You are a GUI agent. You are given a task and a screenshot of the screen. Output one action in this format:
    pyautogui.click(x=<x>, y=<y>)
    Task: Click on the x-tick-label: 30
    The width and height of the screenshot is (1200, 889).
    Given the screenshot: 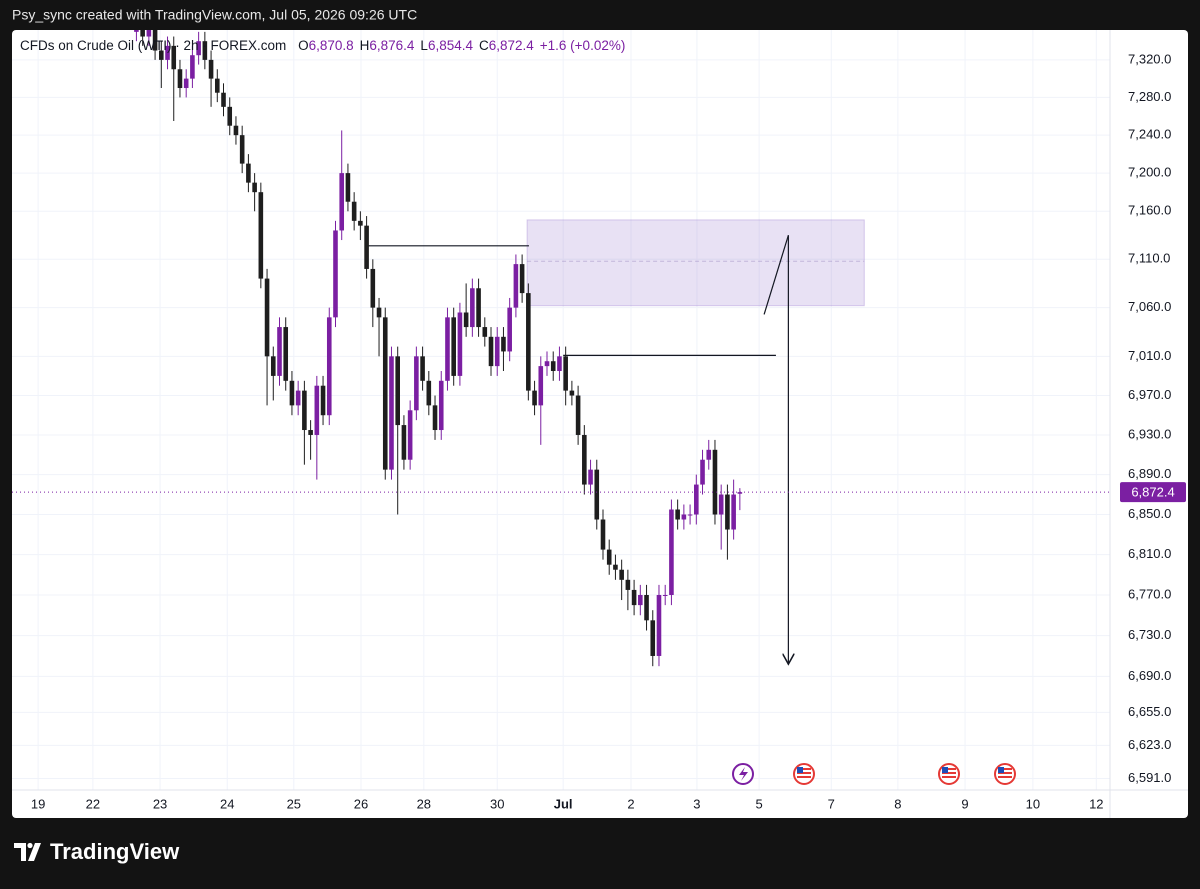 What is the action you would take?
    pyautogui.click(x=497, y=803)
    